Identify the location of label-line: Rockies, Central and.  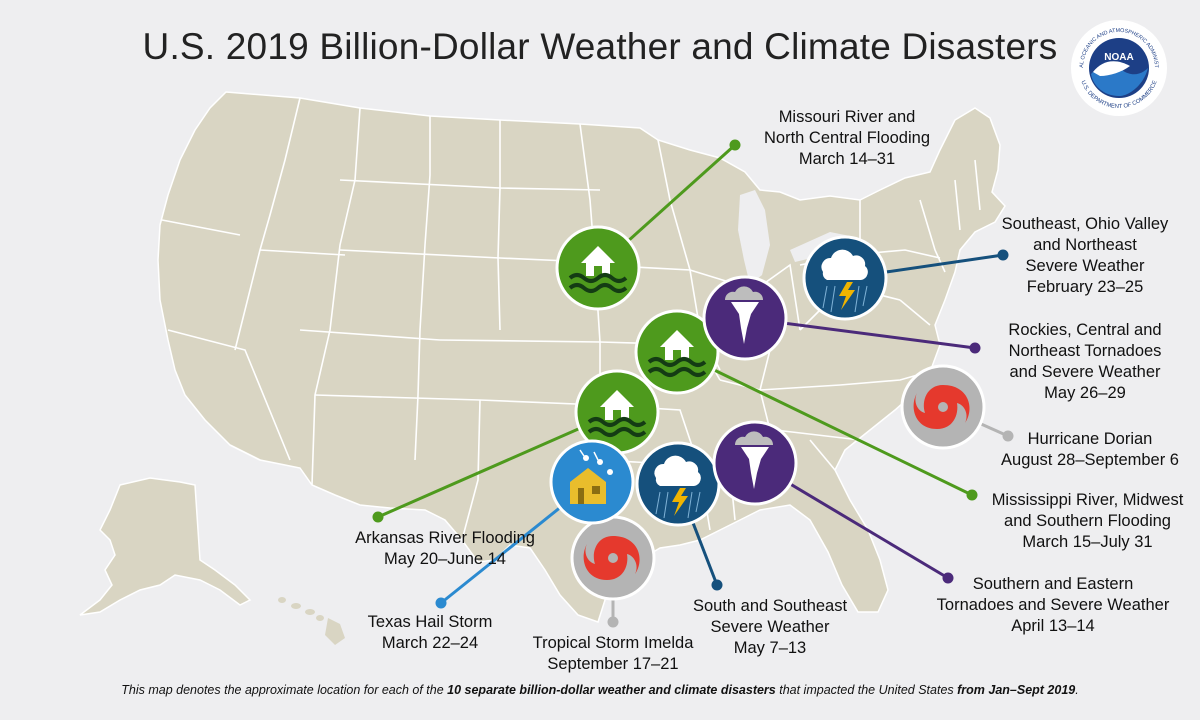
(1085, 330).